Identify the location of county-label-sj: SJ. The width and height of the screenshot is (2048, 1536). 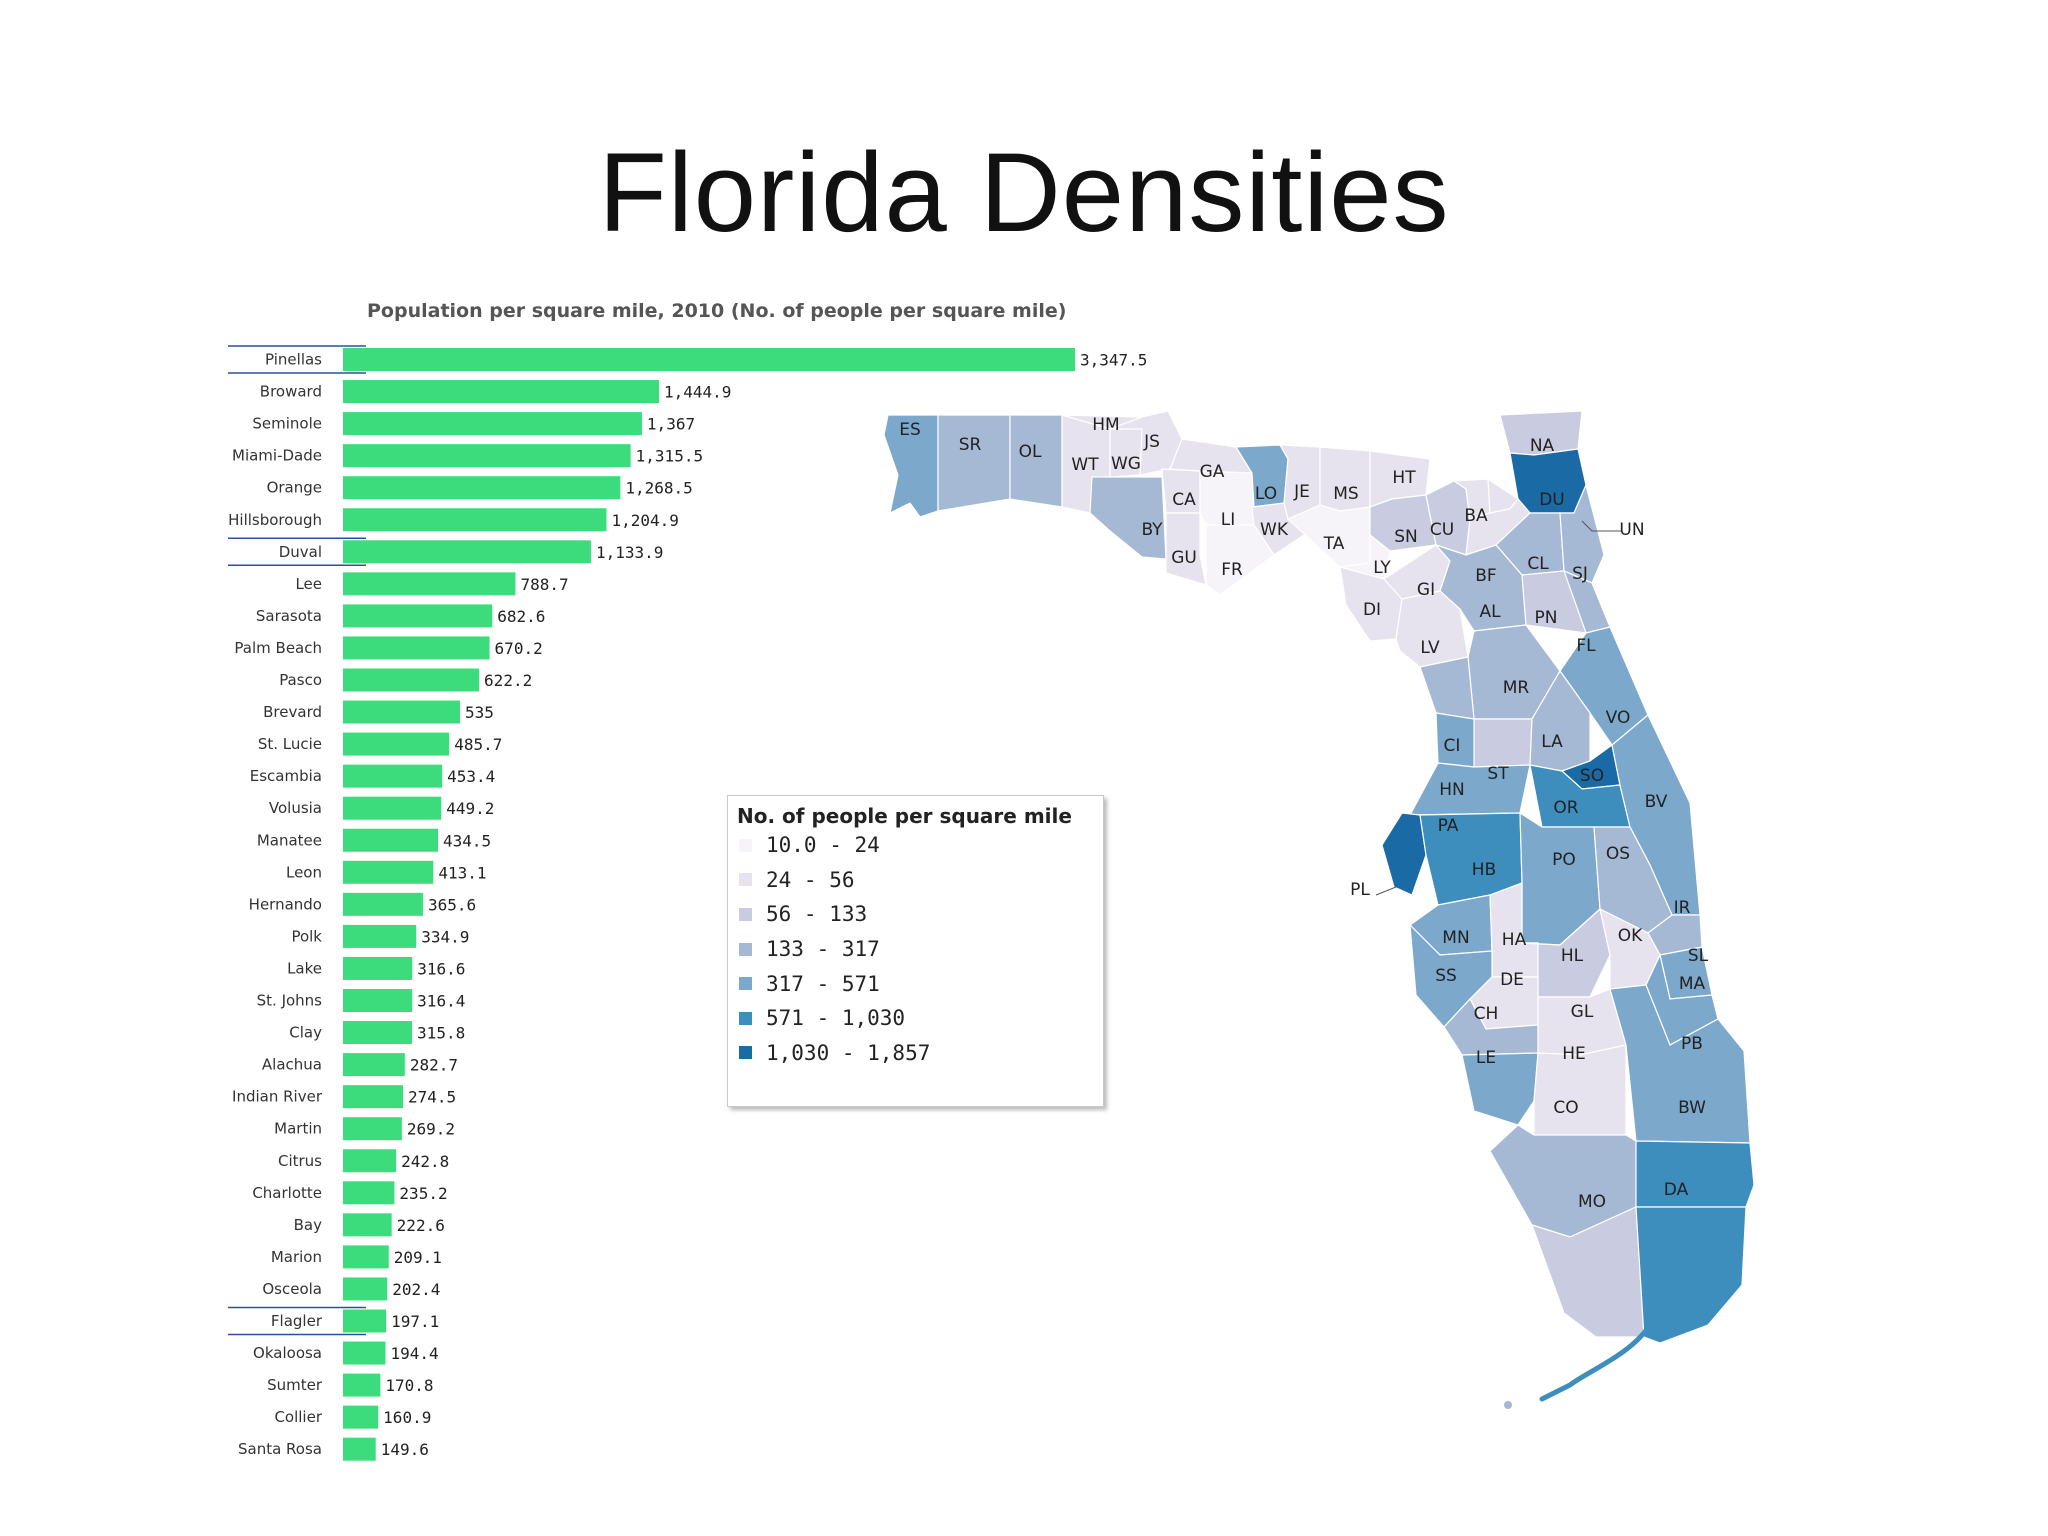
(1580, 574).